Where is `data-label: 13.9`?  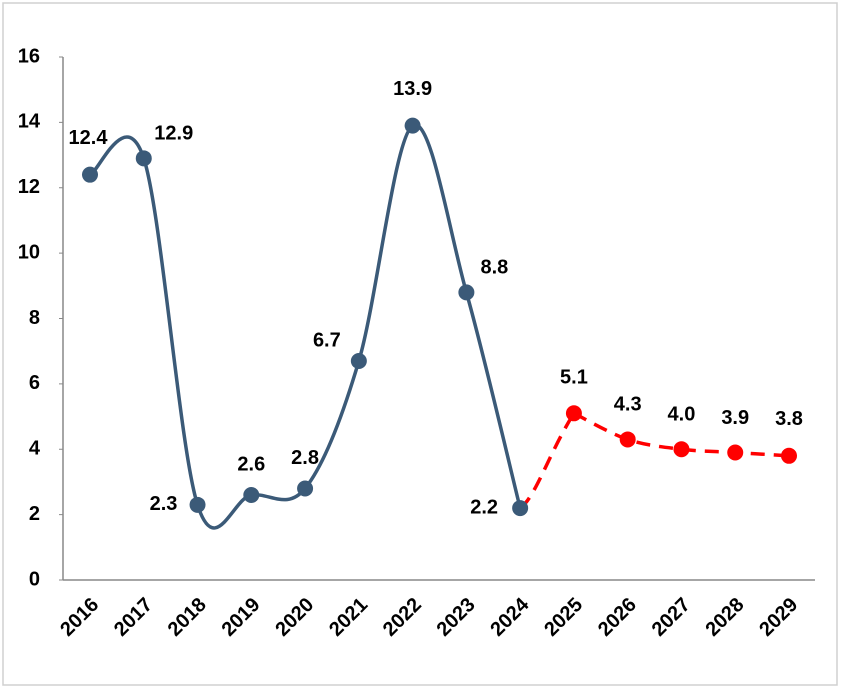
data-label: 13.9 is located at coordinates (412, 89).